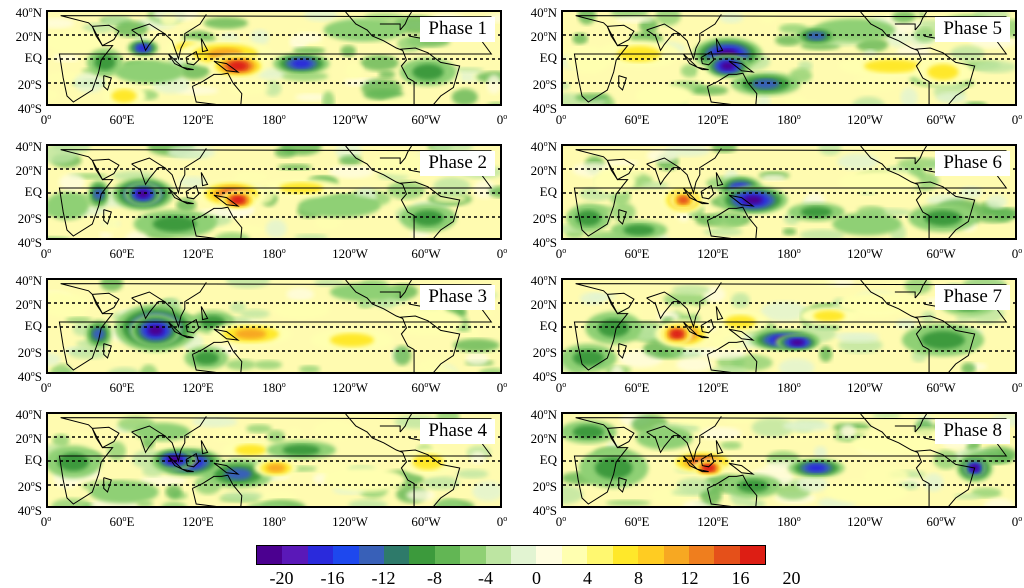  What do you see at coordinates (536, 578) in the screenshot?
I see `colorbar-tick-label: 0` at bounding box center [536, 578].